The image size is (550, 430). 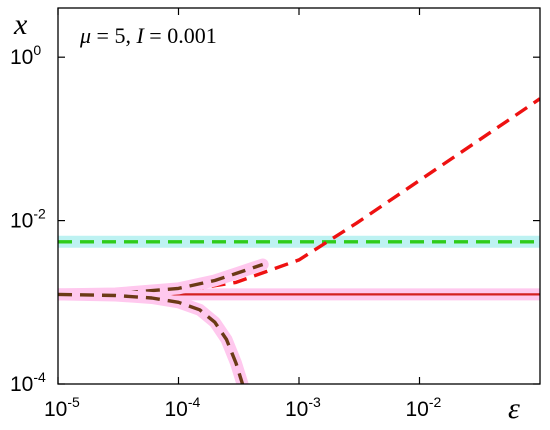 What do you see at coordinates (62, 407) in the screenshot?
I see `x-tick-label-0: 10⁻⁵` at bounding box center [62, 407].